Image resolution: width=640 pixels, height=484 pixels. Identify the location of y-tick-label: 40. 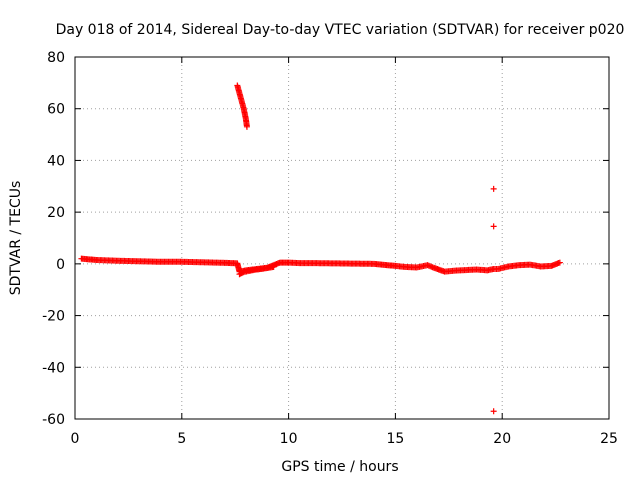
(56, 161).